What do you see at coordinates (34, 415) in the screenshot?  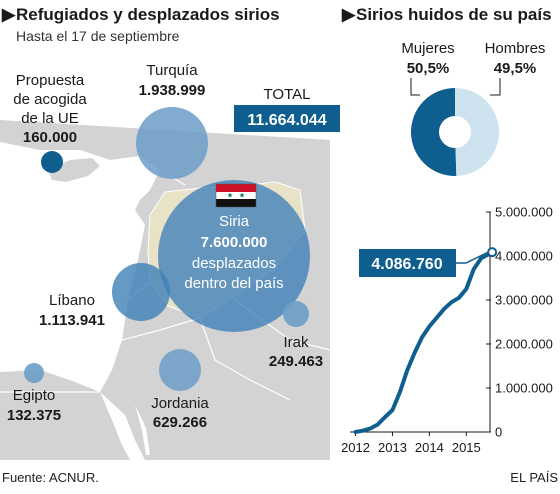 I see `egipto-value: 132.375` at bounding box center [34, 415].